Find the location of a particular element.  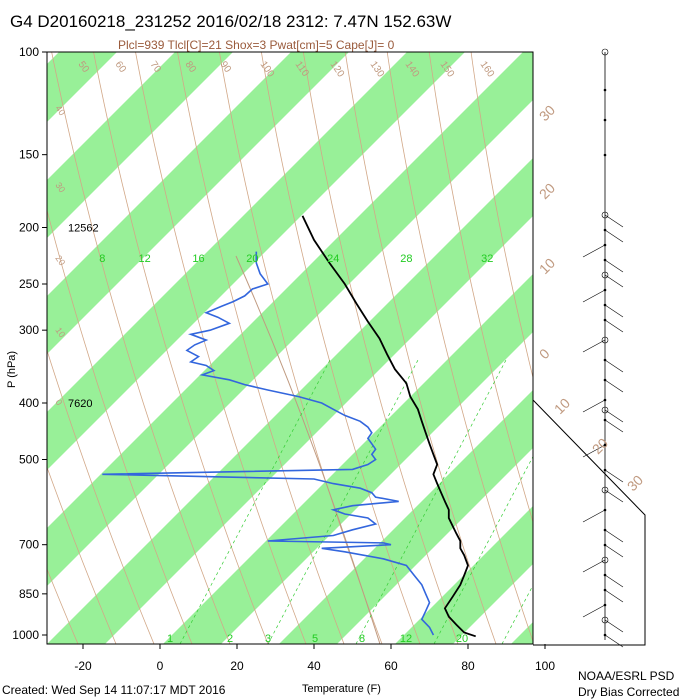

mixing-ratio-bottom-label: 20 is located at coordinates (462, 639).